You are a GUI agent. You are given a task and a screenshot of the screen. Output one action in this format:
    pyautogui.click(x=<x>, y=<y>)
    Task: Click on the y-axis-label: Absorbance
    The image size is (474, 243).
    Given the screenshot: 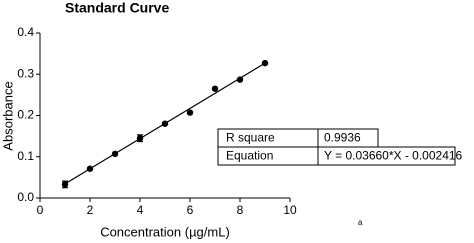 What is the action you would take?
    pyautogui.click(x=7, y=115)
    